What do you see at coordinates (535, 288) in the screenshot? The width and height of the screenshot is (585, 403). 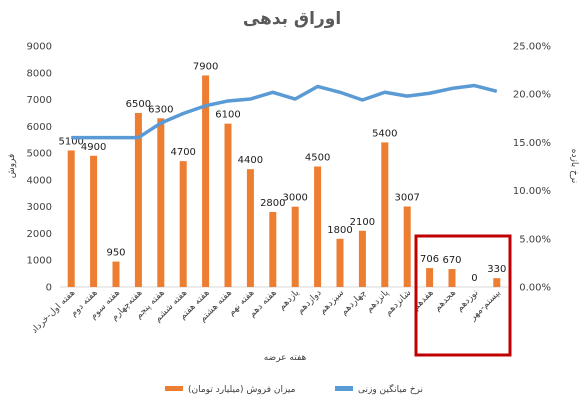 I see `y2-tick-label: 0.00%` at bounding box center [535, 288].